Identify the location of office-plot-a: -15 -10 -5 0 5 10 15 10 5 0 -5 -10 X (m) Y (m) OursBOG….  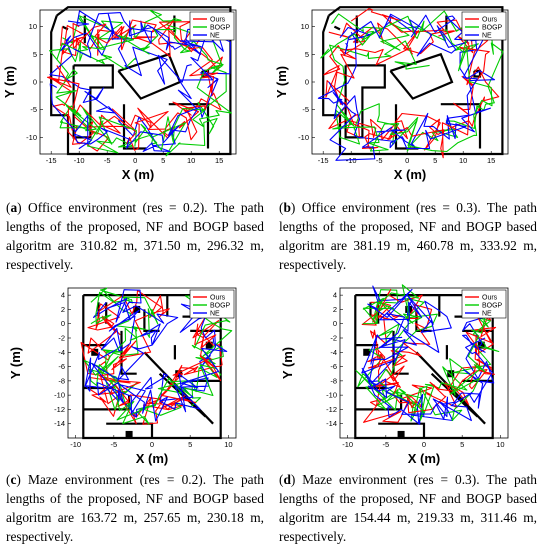
(119, 94).